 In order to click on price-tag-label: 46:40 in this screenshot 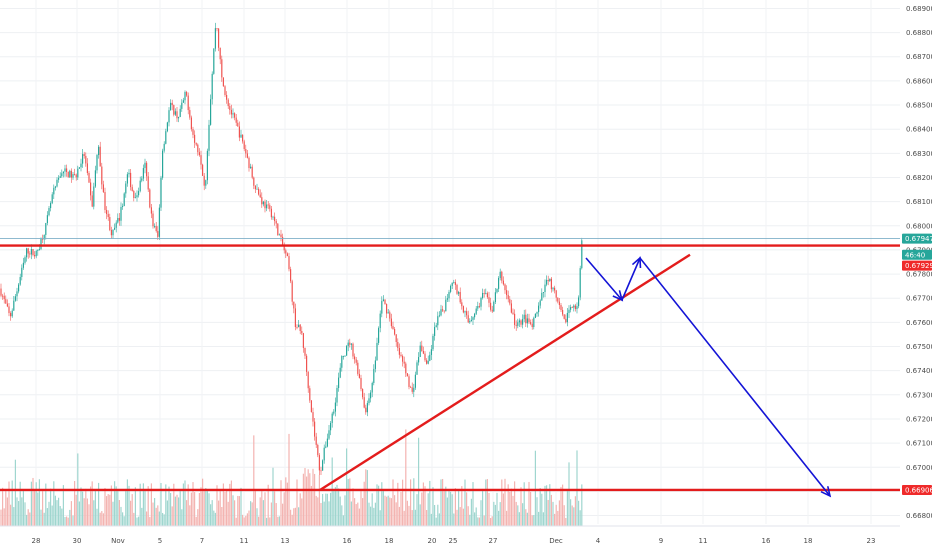, I will do `click(915, 255)`.